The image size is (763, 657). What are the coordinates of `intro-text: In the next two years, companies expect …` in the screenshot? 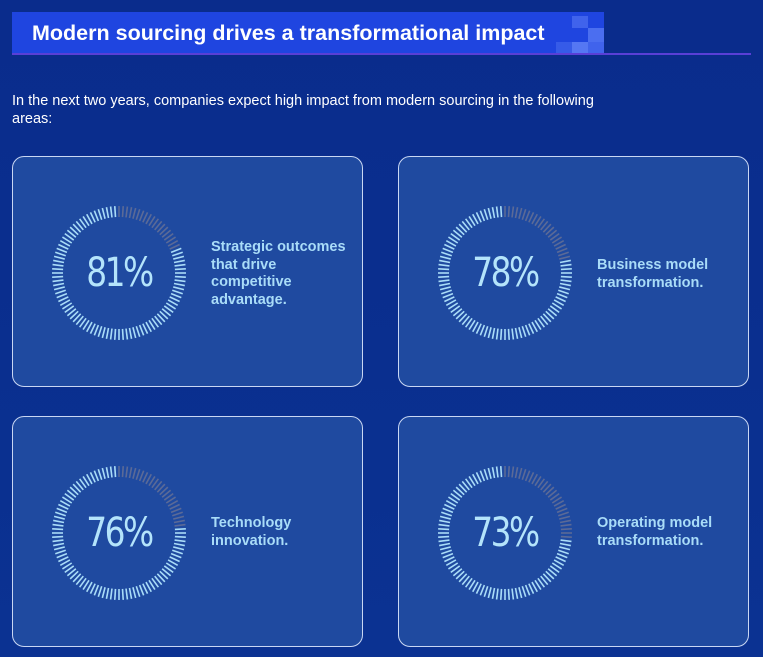 It's located at (303, 110).